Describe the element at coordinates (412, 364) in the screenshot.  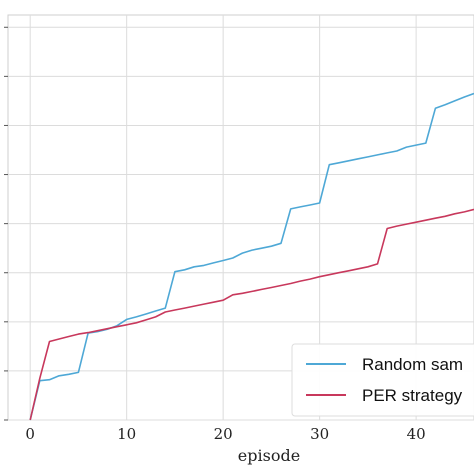
I see `legend-label-random: Random sam` at that location.